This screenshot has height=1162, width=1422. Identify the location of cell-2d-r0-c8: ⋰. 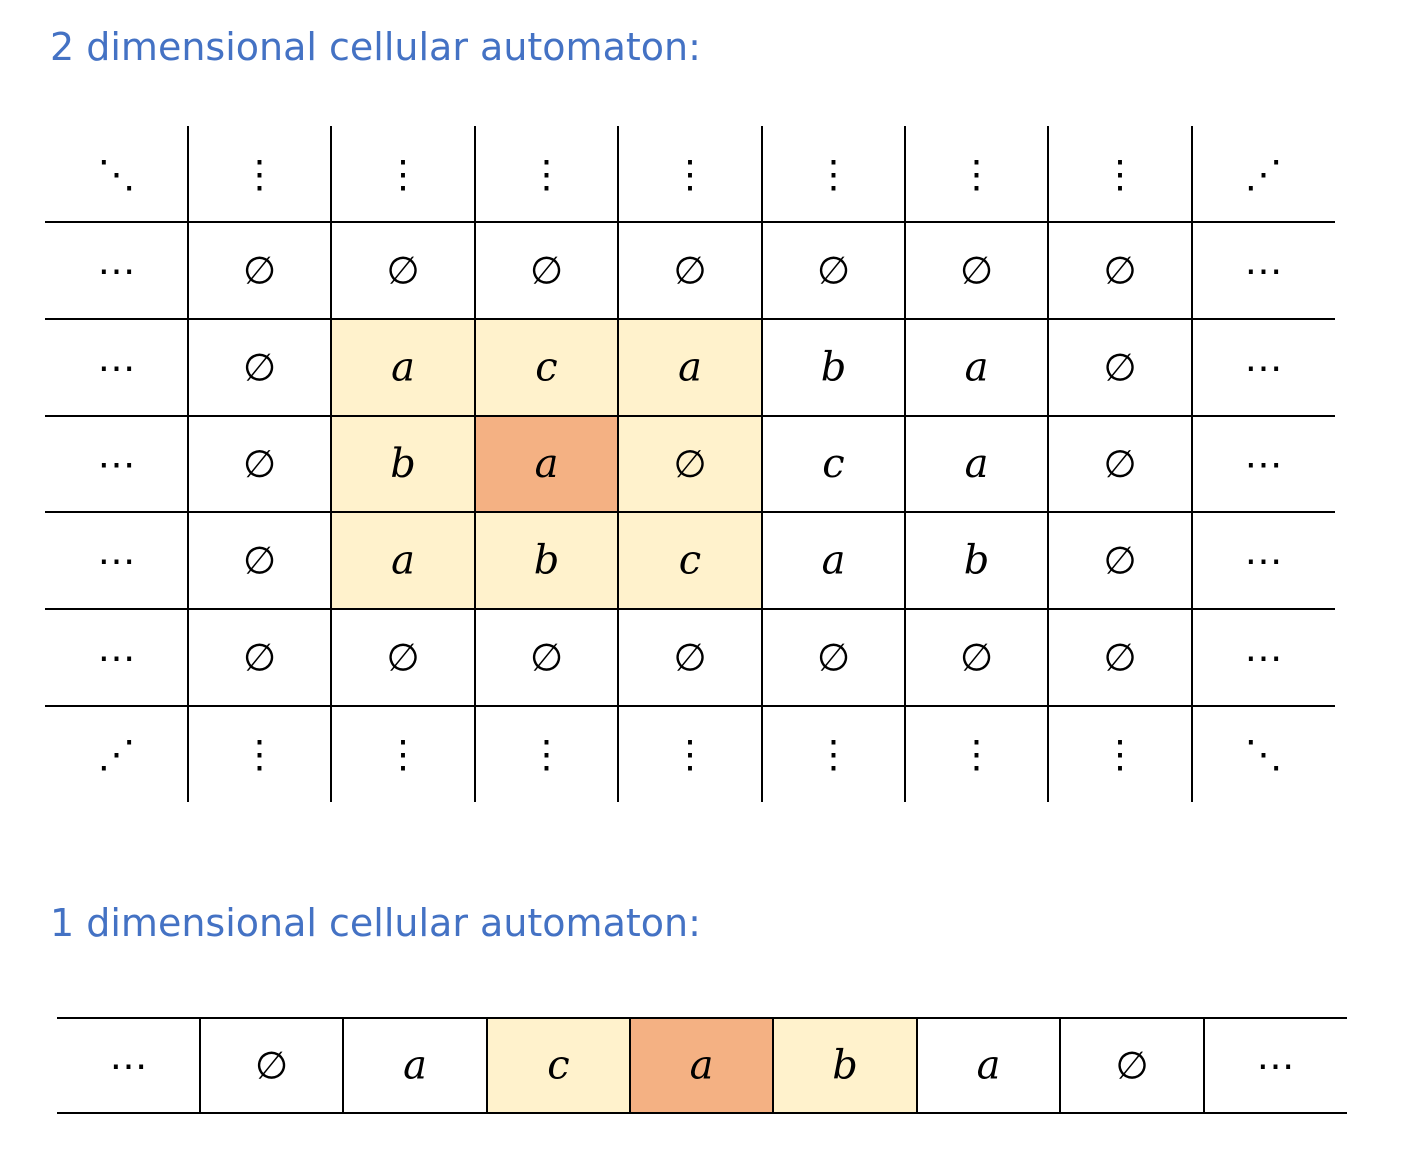
(1264, 174).